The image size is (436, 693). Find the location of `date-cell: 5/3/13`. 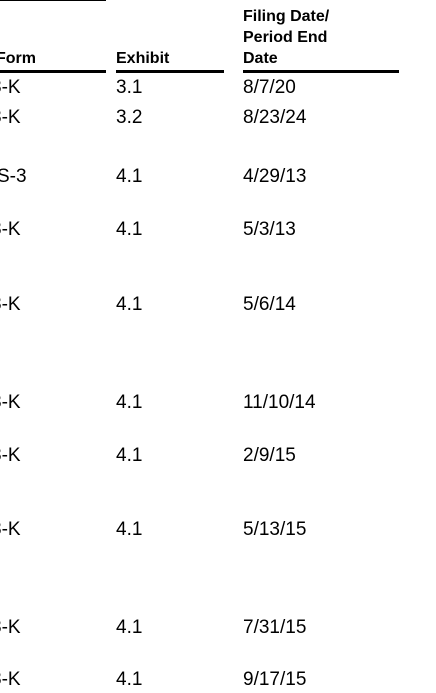

date-cell: 5/3/13 is located at coordinates (269, 229).